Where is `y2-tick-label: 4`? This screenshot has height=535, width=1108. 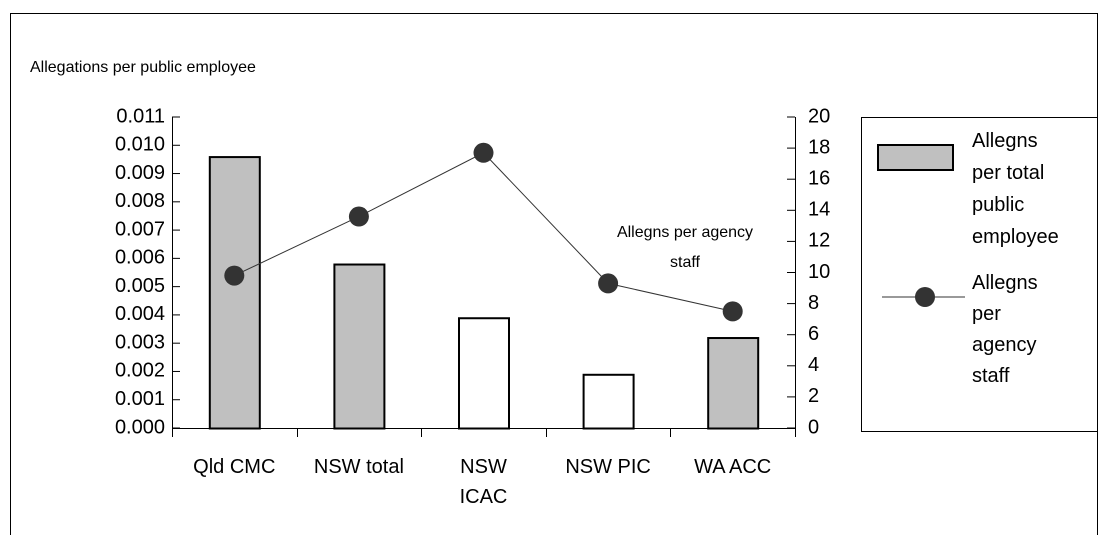 y2-tick-label: 4 is located at coordinates (813, 365).